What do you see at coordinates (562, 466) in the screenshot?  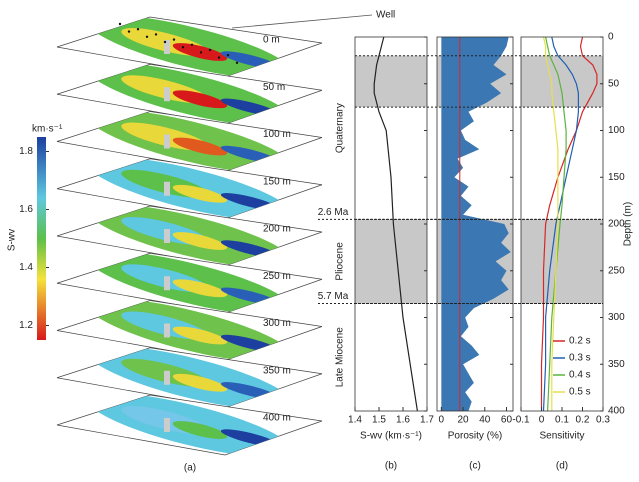 I see `panel-label: (d)` at bounding box center [562, 466].